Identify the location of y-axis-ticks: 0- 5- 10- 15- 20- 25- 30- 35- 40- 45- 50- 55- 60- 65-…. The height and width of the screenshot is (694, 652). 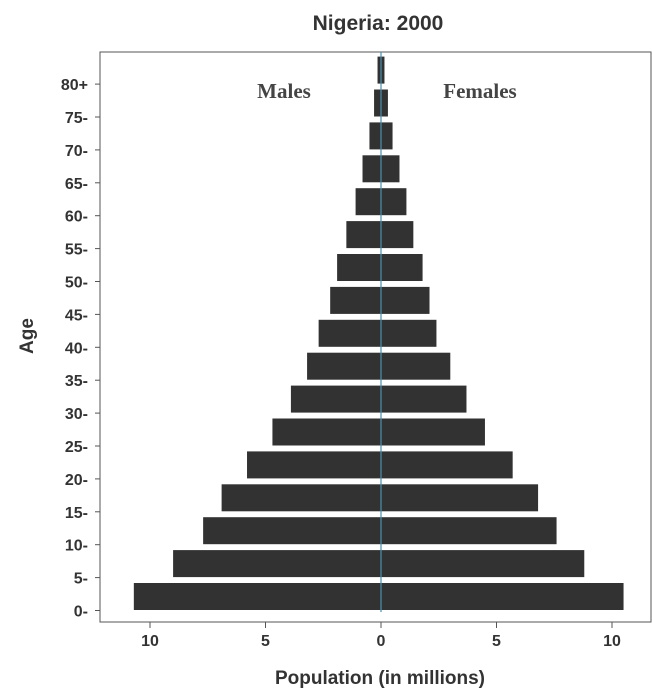
(80, 349).